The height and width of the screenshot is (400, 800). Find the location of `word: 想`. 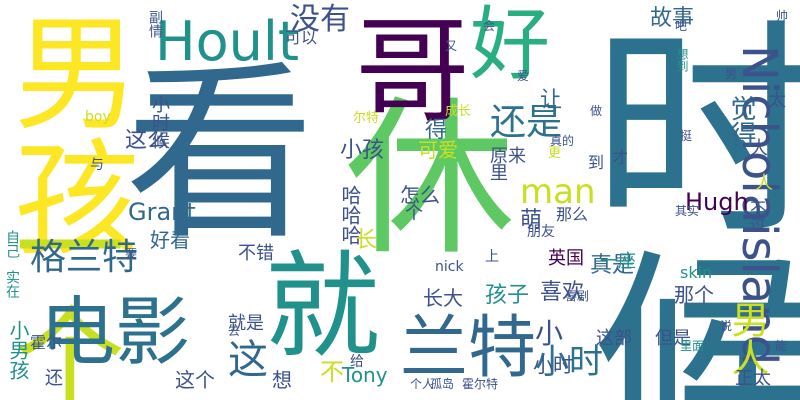

word: 想 is located at coordinates (282, 380).